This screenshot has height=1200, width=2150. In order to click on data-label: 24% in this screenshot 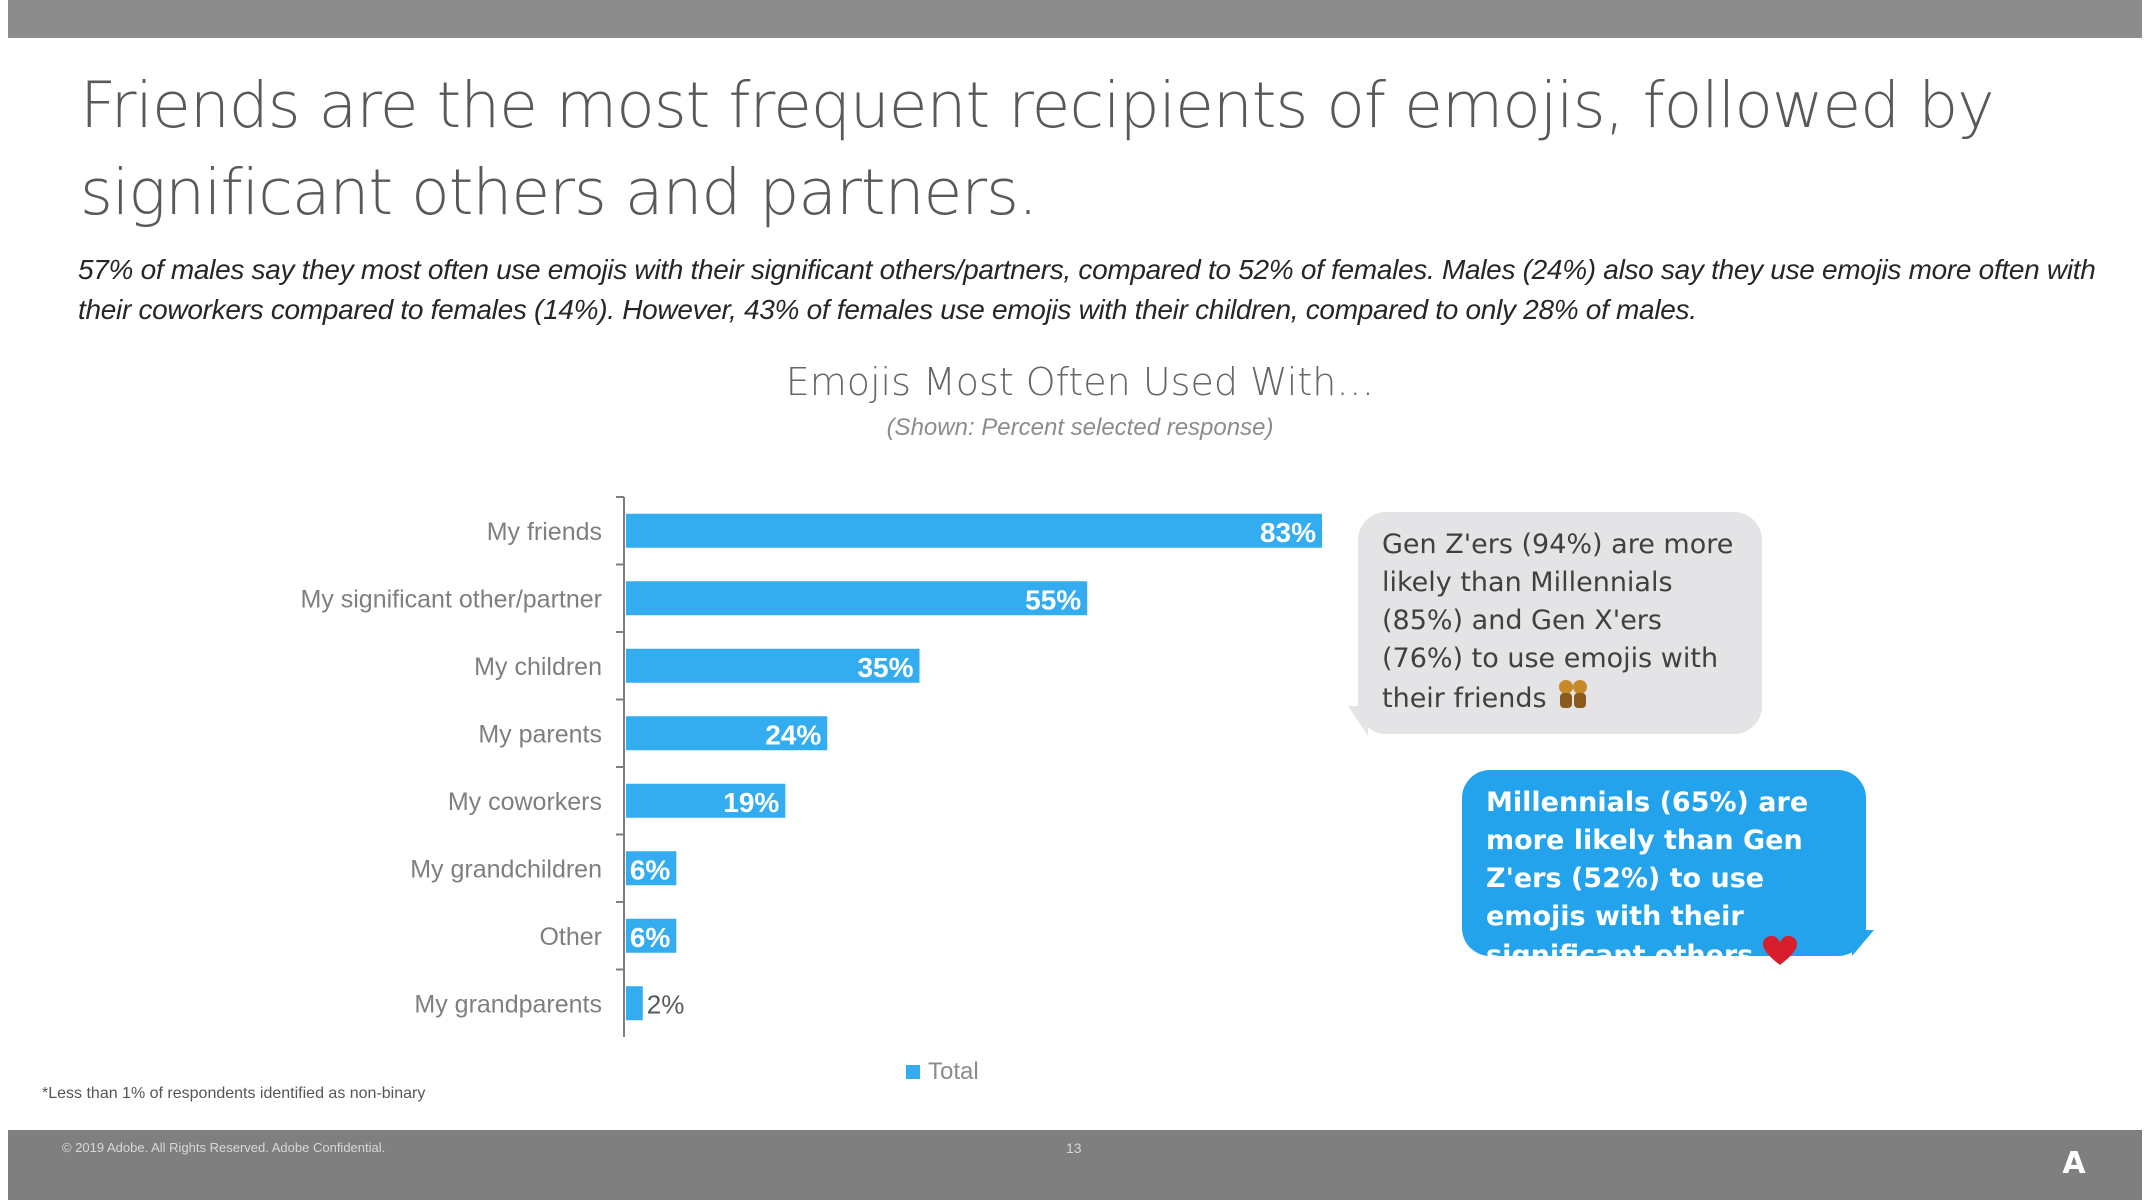, I will do `click(793, 734)`.